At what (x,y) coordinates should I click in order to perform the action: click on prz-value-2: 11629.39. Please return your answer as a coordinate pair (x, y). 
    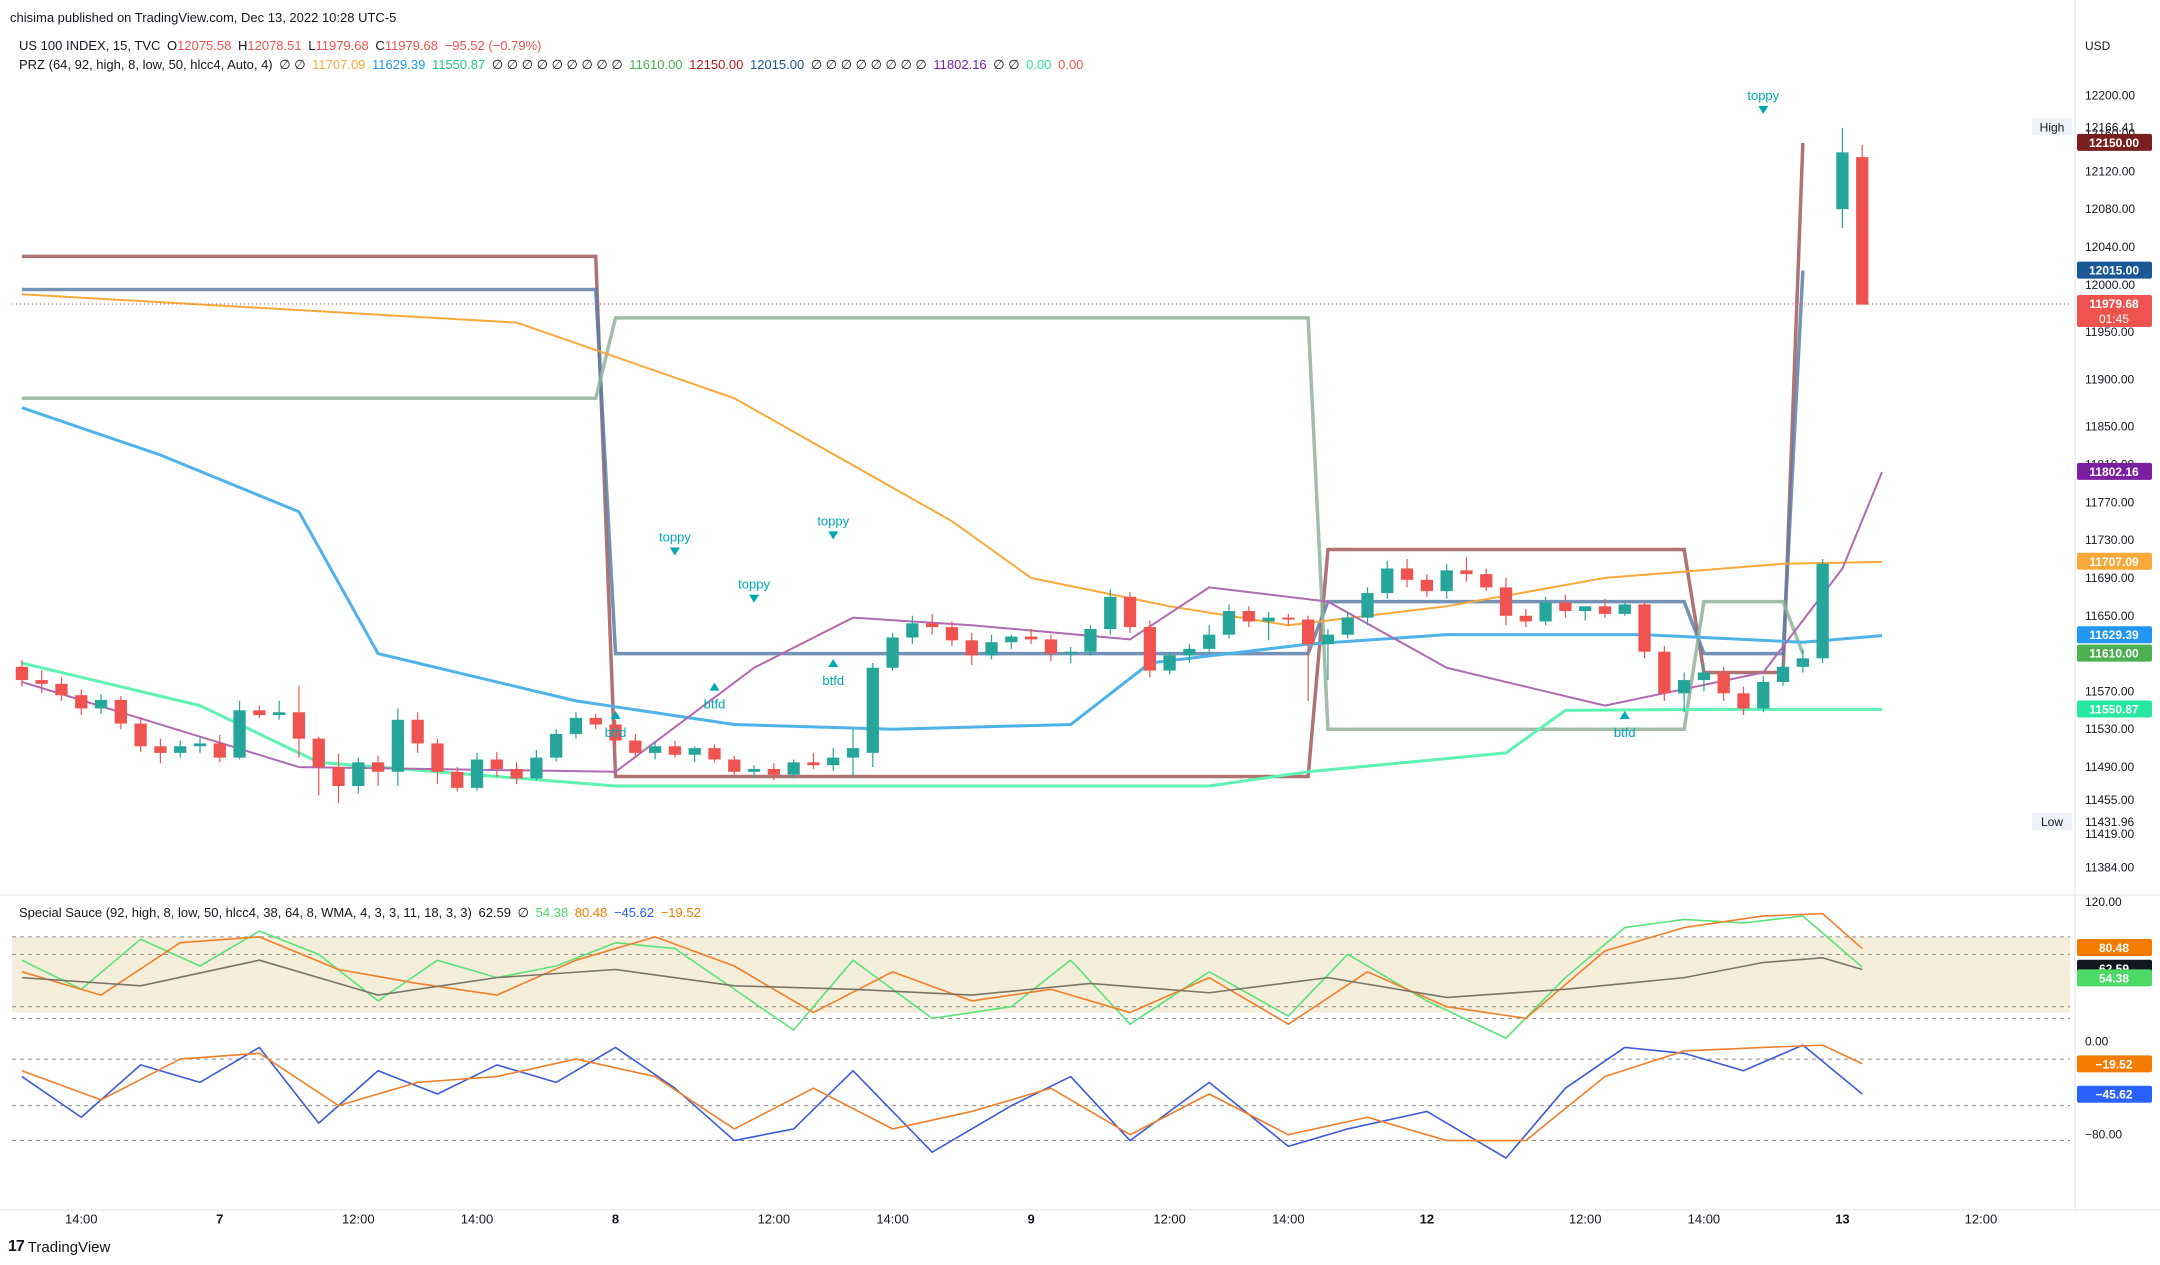
    Looking at the image, I should click on (399, 64).